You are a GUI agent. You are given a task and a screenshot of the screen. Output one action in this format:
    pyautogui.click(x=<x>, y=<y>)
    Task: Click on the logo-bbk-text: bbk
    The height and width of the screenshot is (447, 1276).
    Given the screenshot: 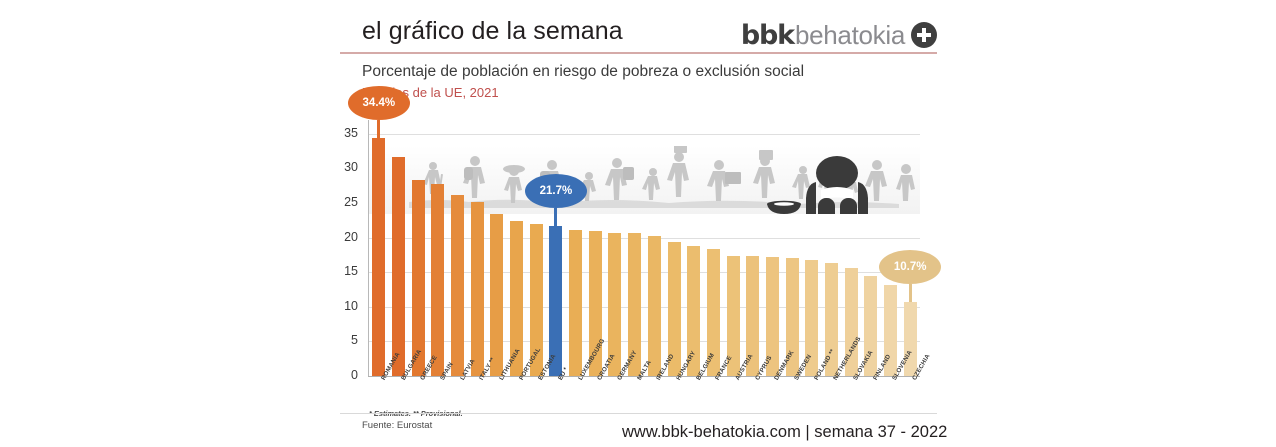 What is the action you would take?
    pyautogui.click(x=767, y=35)
    